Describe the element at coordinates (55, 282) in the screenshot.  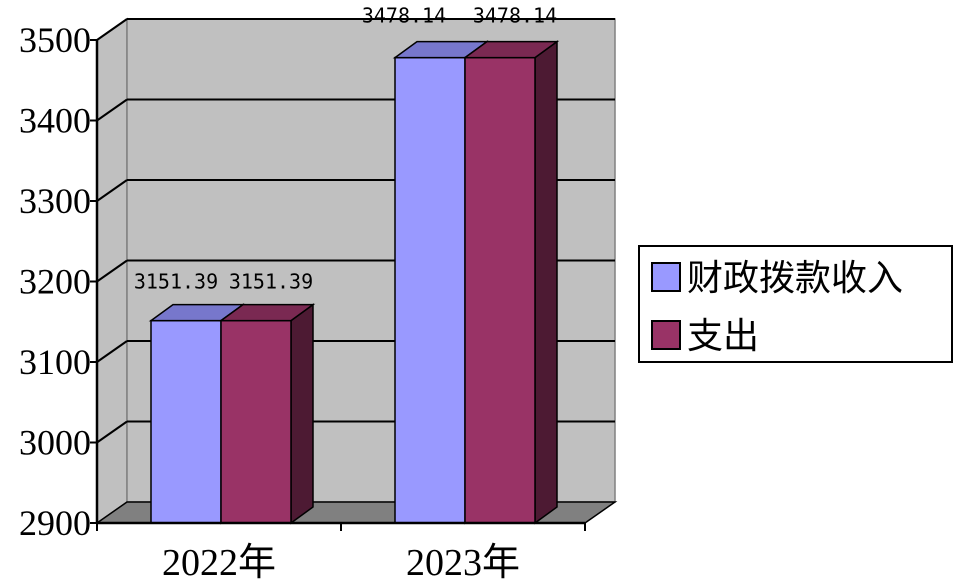
I see `y-tick-label: 3200` at that location.